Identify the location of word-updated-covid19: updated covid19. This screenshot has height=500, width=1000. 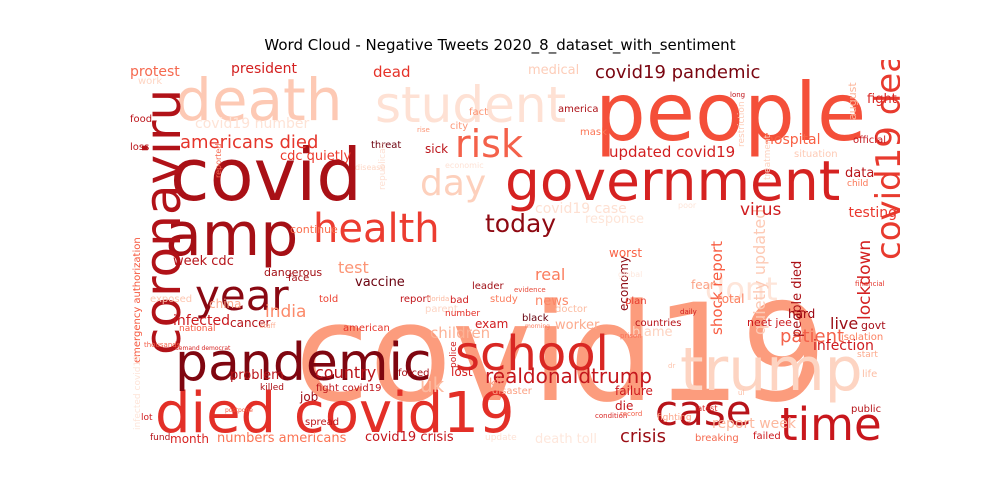
(672, 152).